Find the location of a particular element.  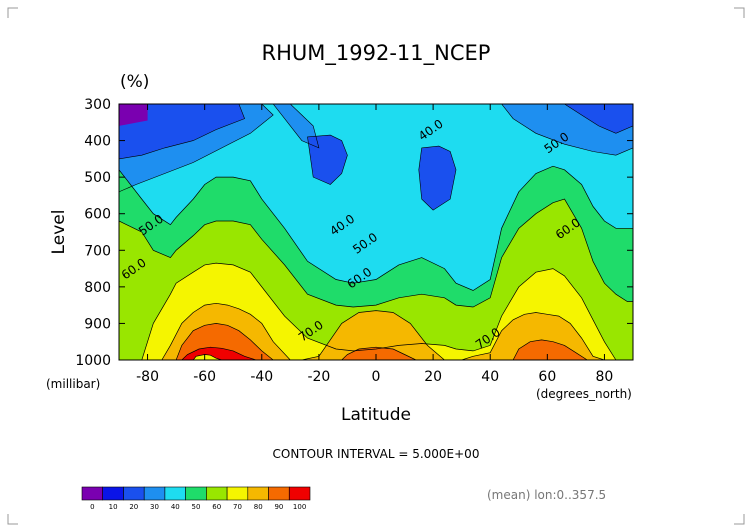

y-units: (millibar) is located at coordinates (73, 384).